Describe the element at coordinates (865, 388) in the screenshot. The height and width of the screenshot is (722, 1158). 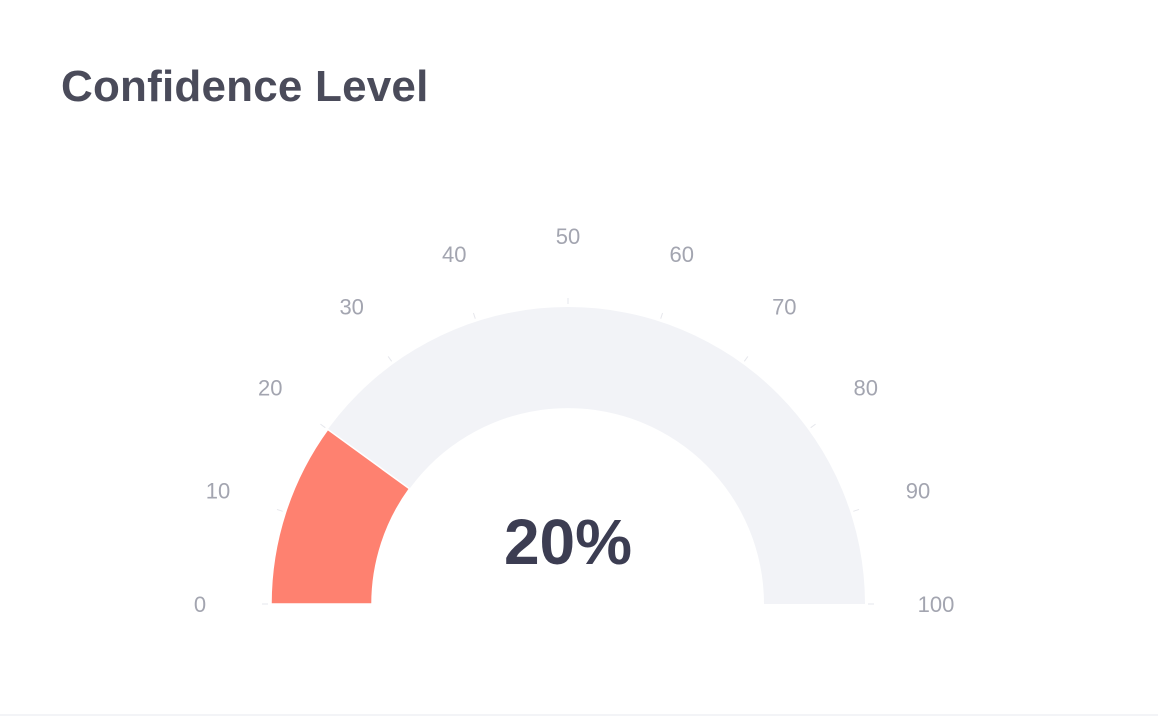
I see `gauge-tick-label: 80` at that location.